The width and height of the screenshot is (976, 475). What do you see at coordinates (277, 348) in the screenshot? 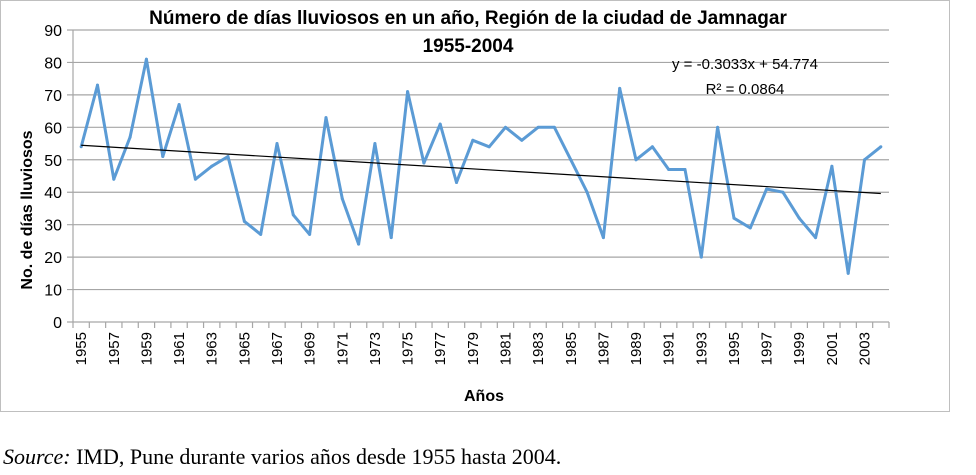
I see `x-tick-label: 1967` at bounding box center [277, 348].